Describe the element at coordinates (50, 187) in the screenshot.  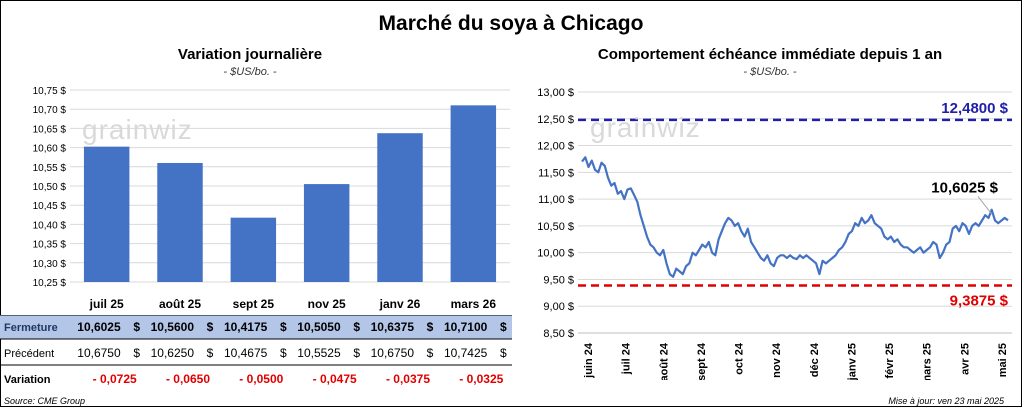
I see `bar-ytick-label: 10,50 $` at that location.